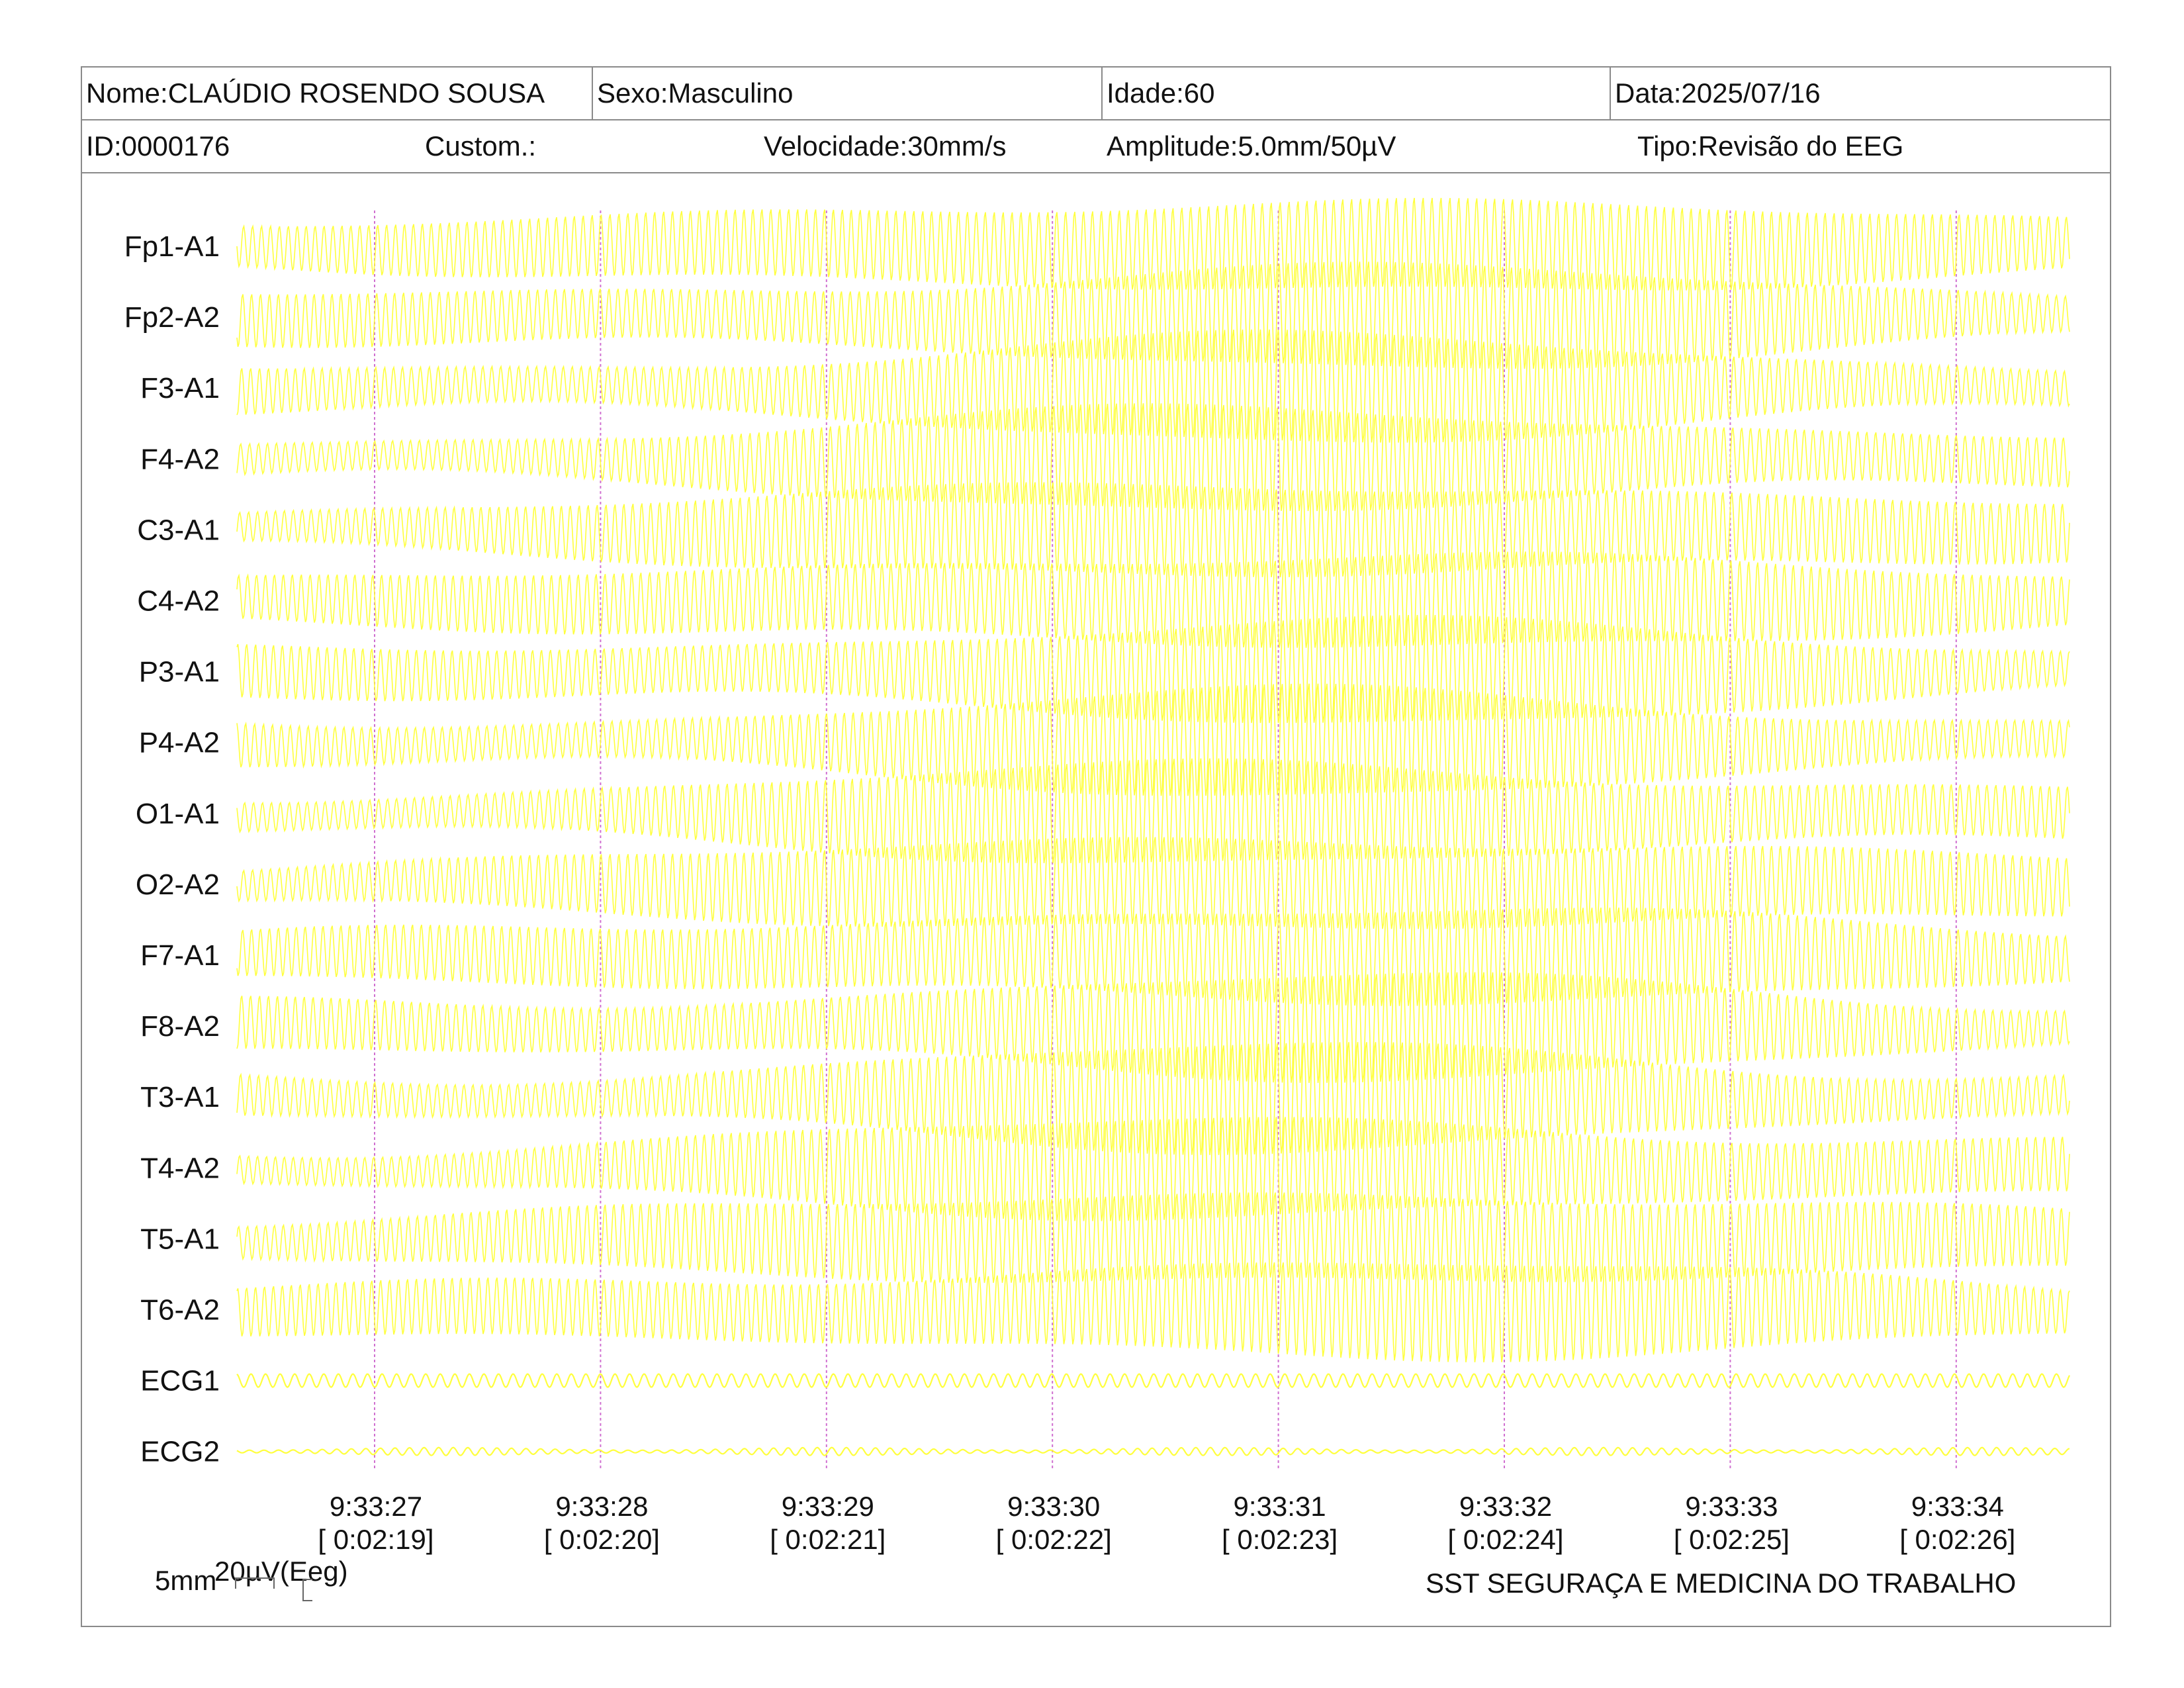 The image size is (2184, 1688). Describe the element at coordinates (180, 1310) in the screenshot. I see `channel-label: T6-A2` at that location.